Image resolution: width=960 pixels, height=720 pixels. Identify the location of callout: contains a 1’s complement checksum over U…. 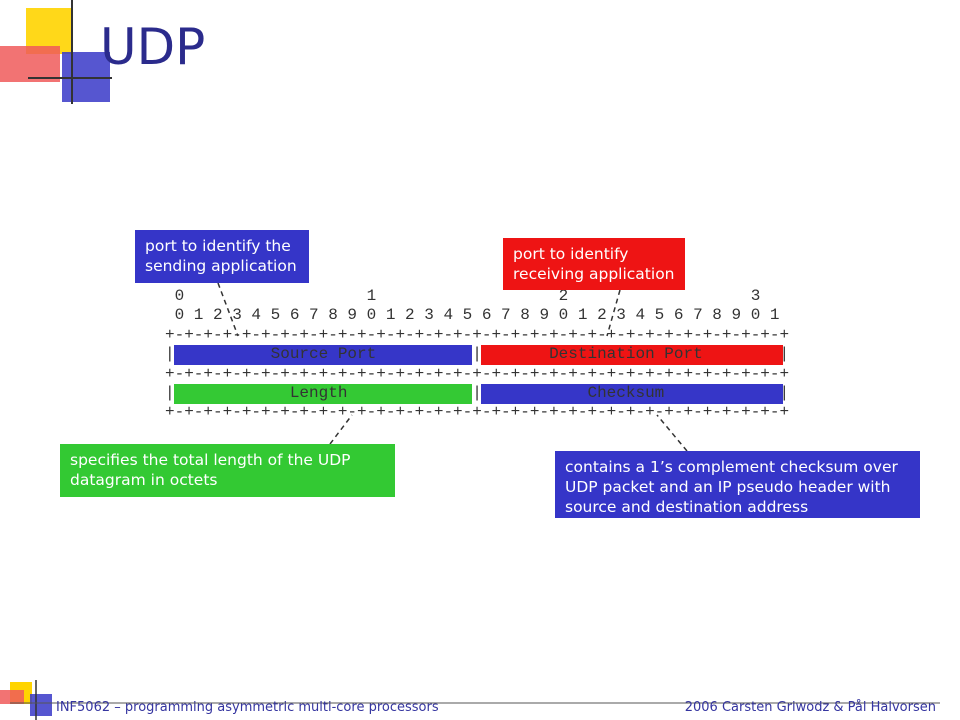
(737, 484).